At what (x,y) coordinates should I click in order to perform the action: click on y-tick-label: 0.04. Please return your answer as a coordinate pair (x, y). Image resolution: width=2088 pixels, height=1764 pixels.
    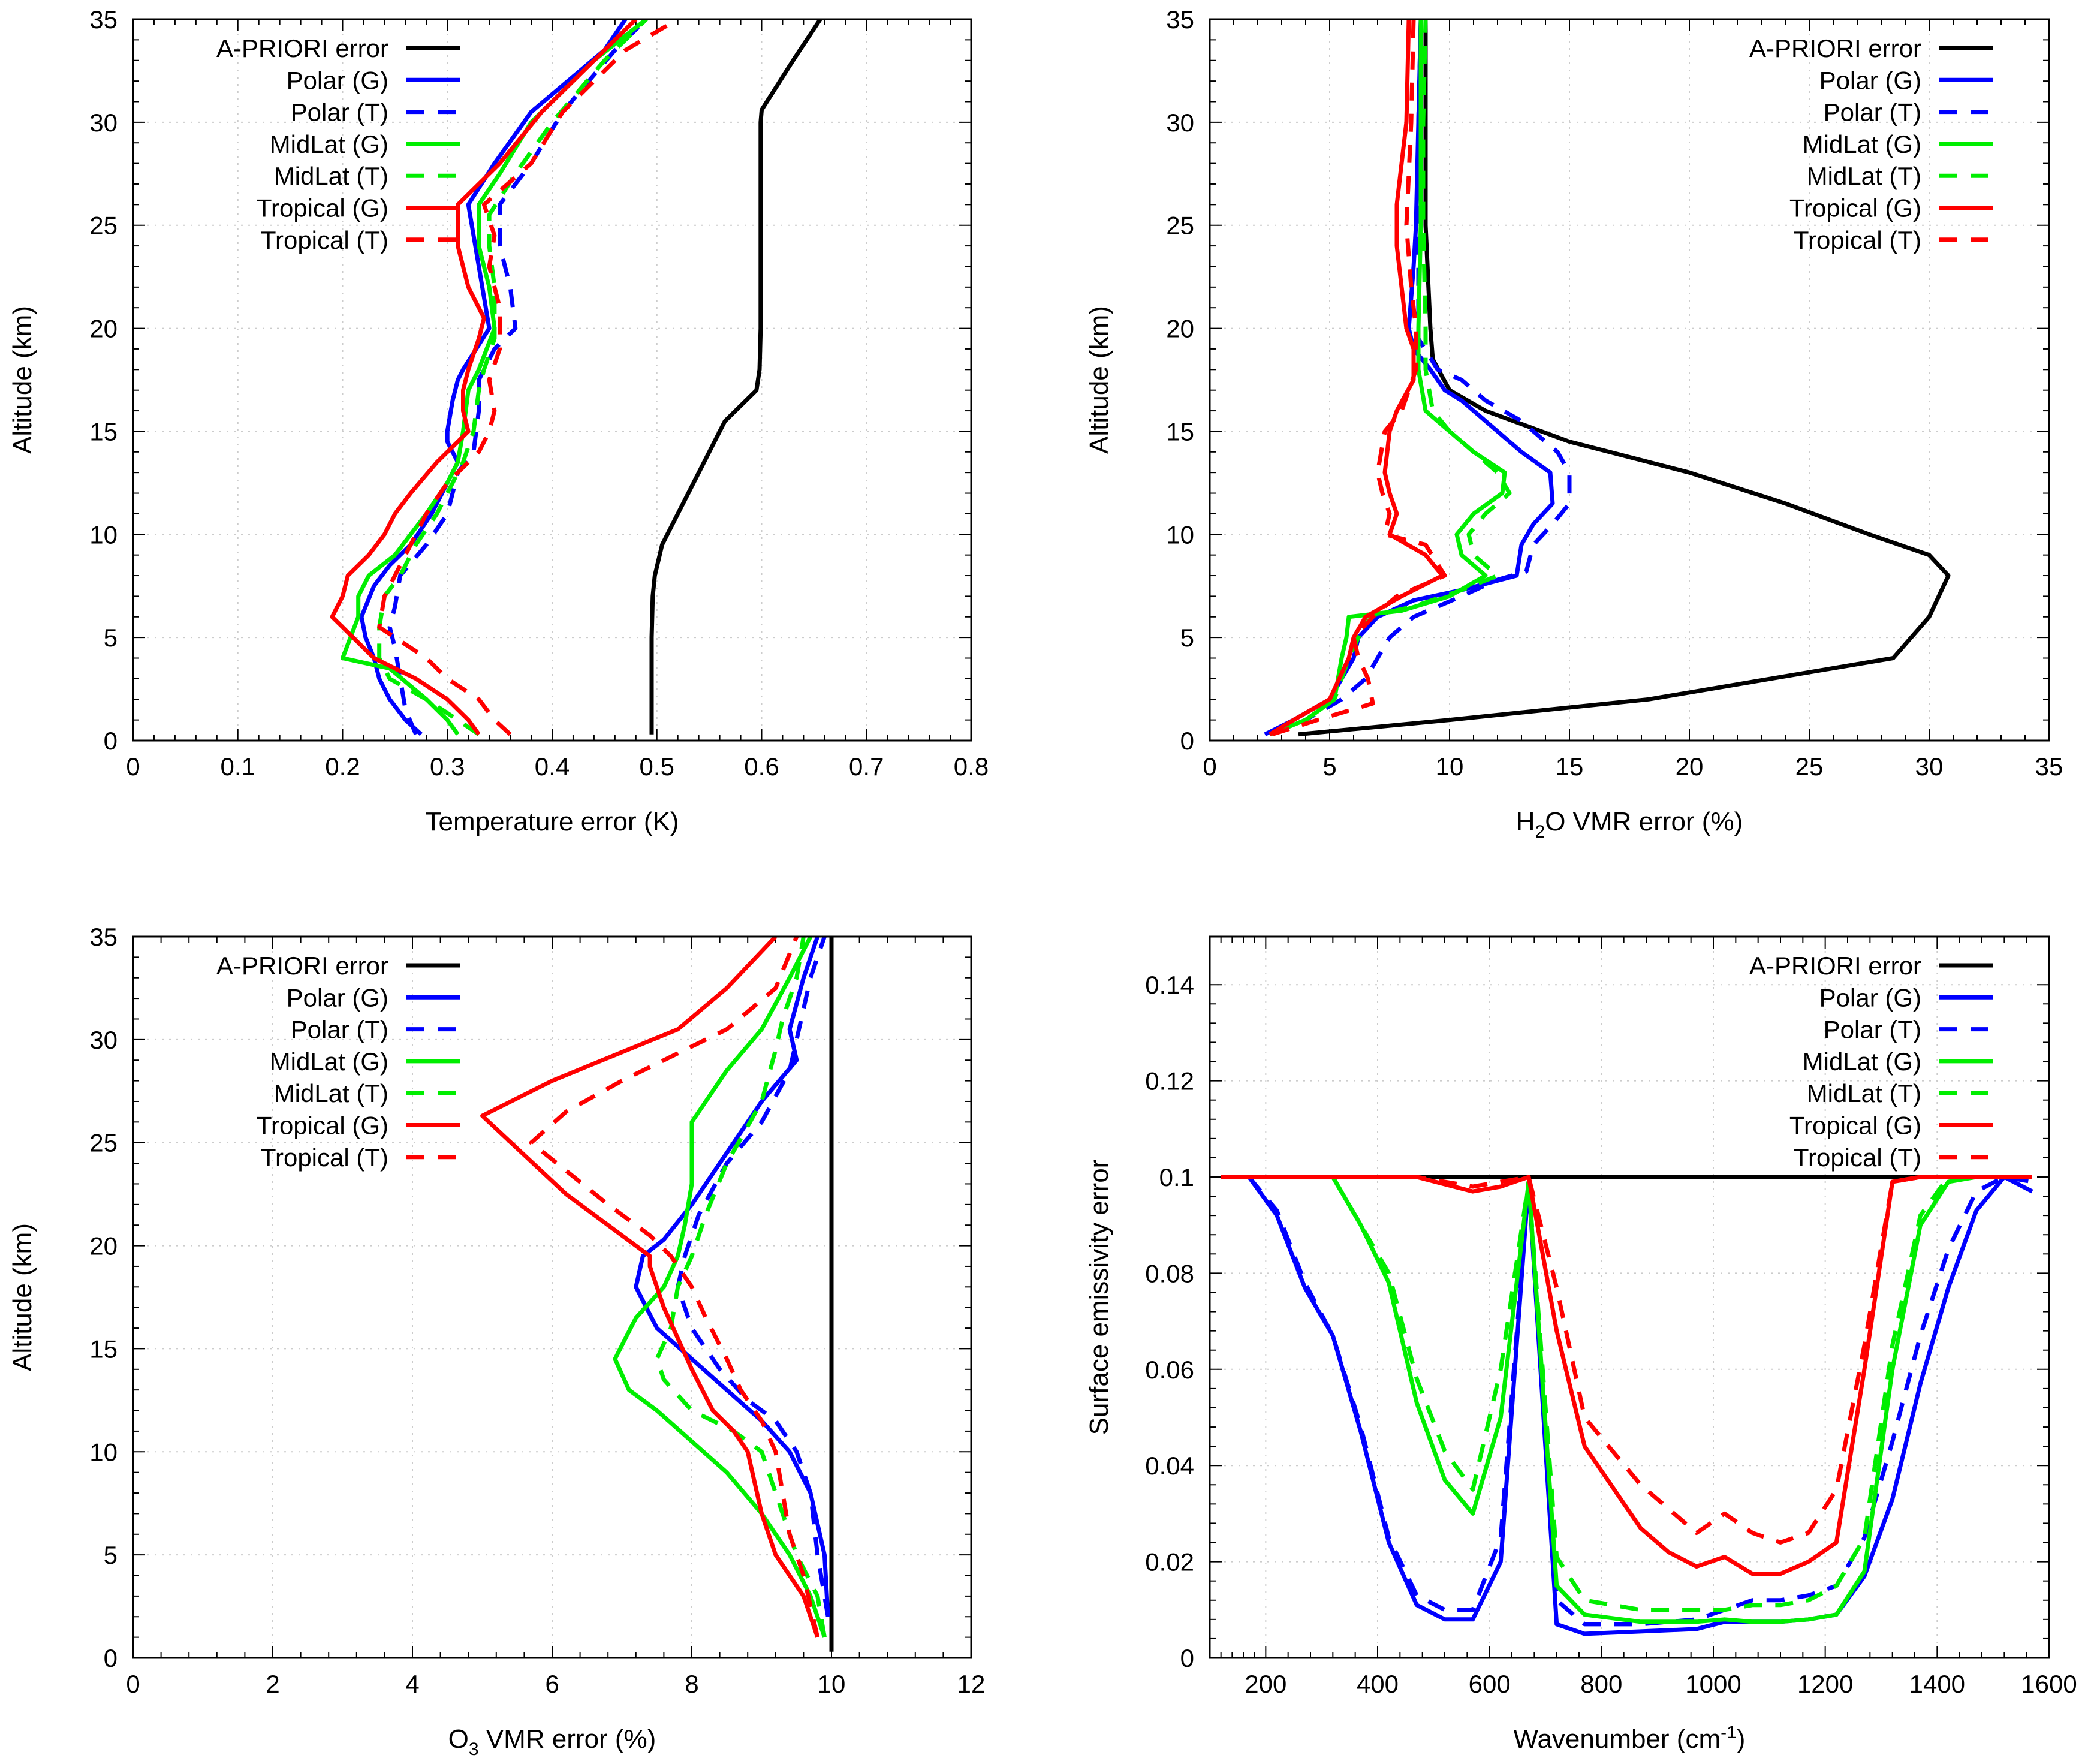
    Looking at the image, I should click on (1169, 1466).